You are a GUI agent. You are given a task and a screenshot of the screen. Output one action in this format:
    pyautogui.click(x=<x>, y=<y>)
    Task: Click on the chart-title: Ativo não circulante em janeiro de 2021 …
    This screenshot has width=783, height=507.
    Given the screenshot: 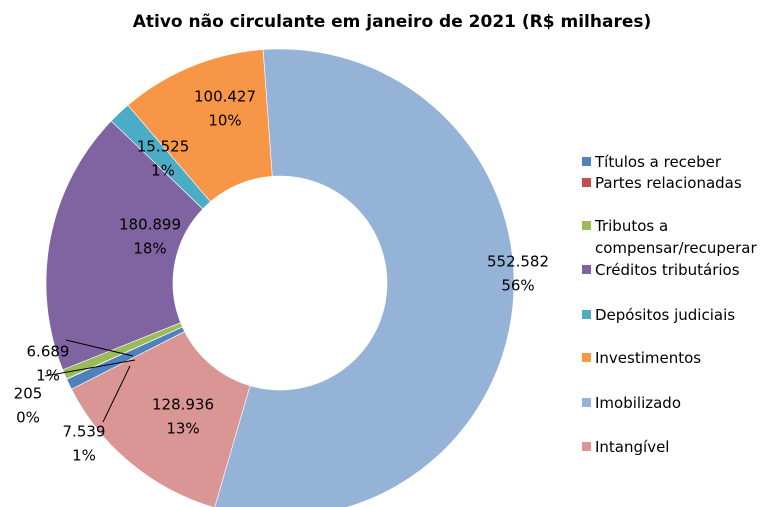 What is the action you would take?
    pyautogui.click(x=392, y=22)
    